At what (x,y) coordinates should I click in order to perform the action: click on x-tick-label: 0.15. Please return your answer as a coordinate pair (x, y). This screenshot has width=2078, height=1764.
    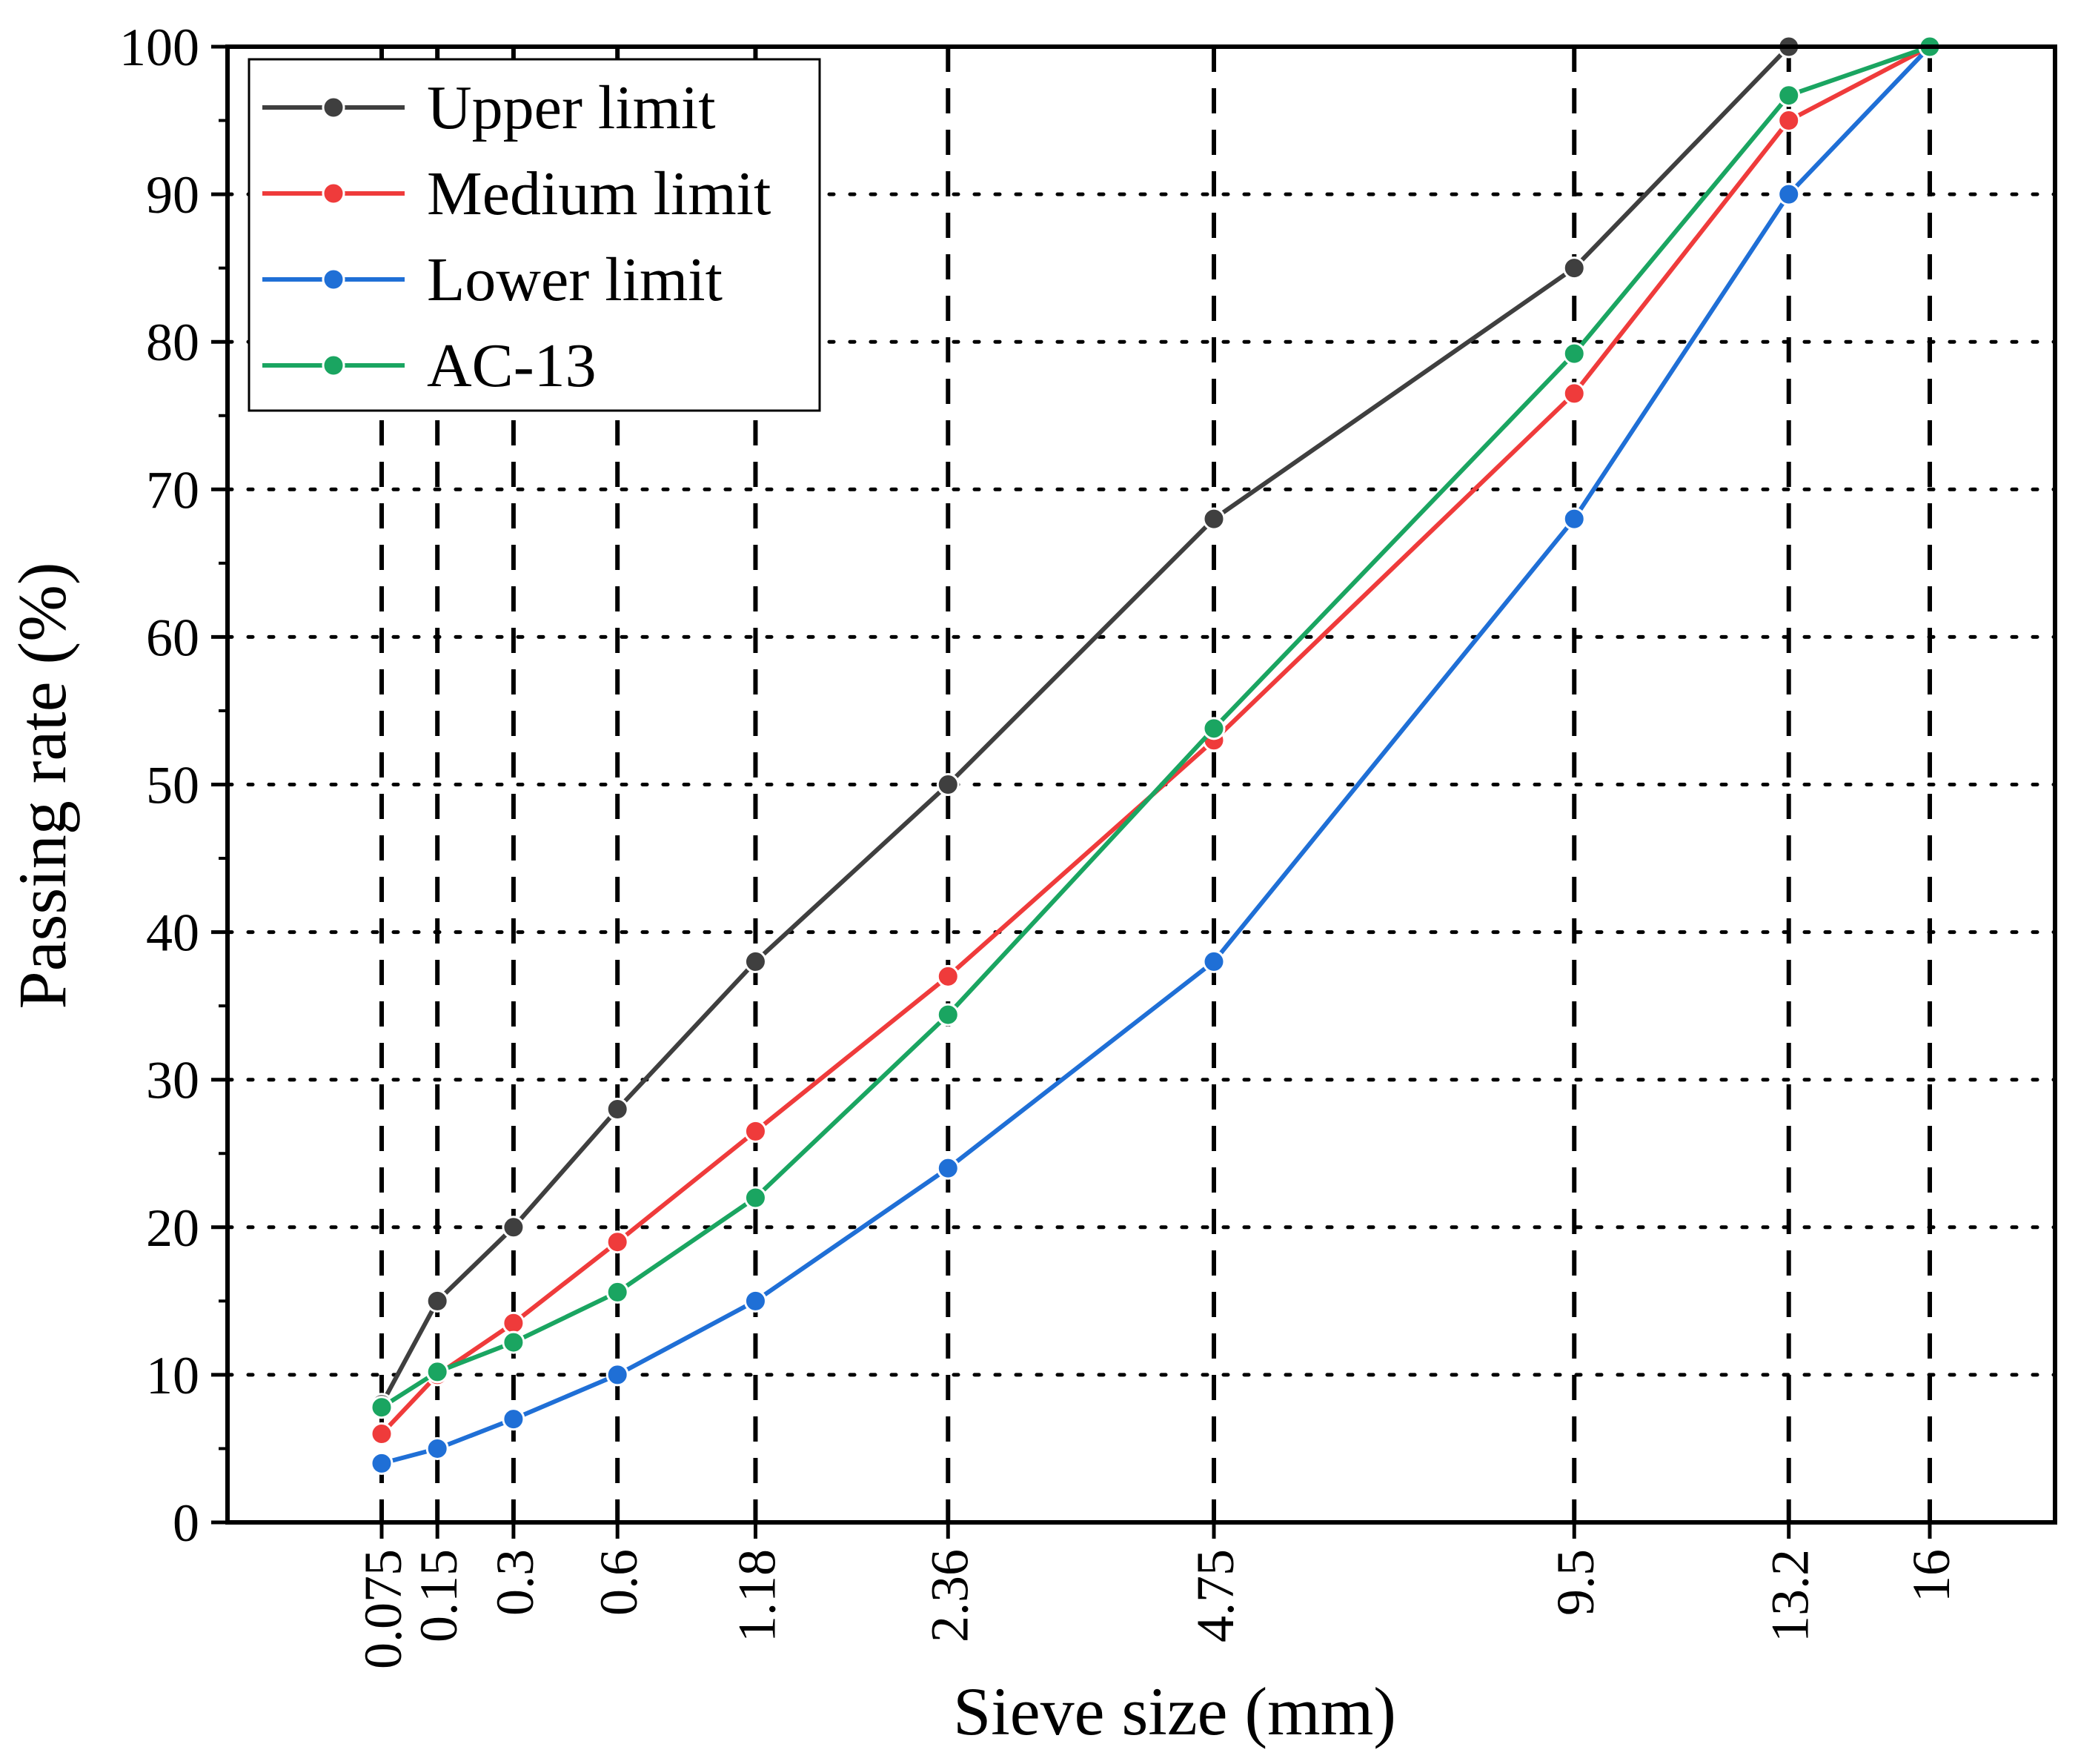
    Looking at the image, I should click on (438, 1595).